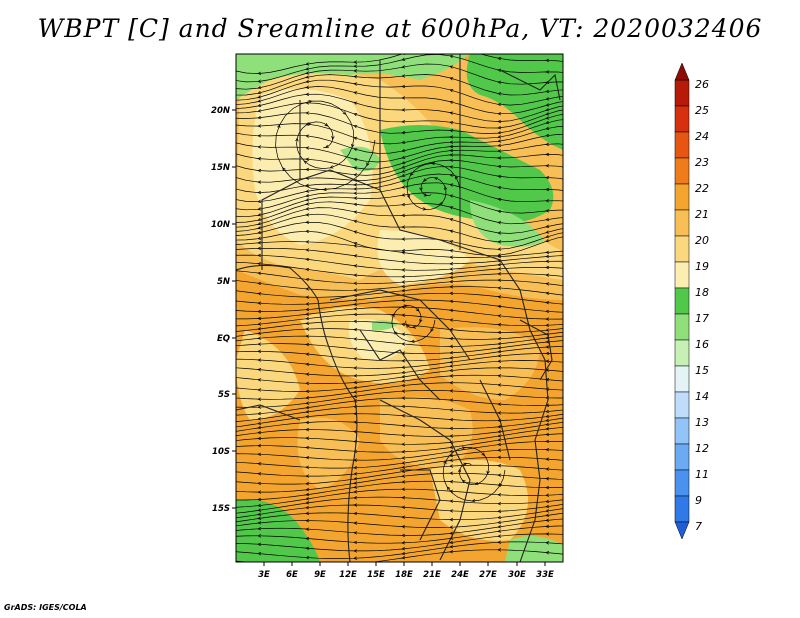 The width and height of the screenshot is (800, 618). Describe the element at coordinates (223, 282) in the screenshot. I see `lat-tick-label: 5N` at that location.